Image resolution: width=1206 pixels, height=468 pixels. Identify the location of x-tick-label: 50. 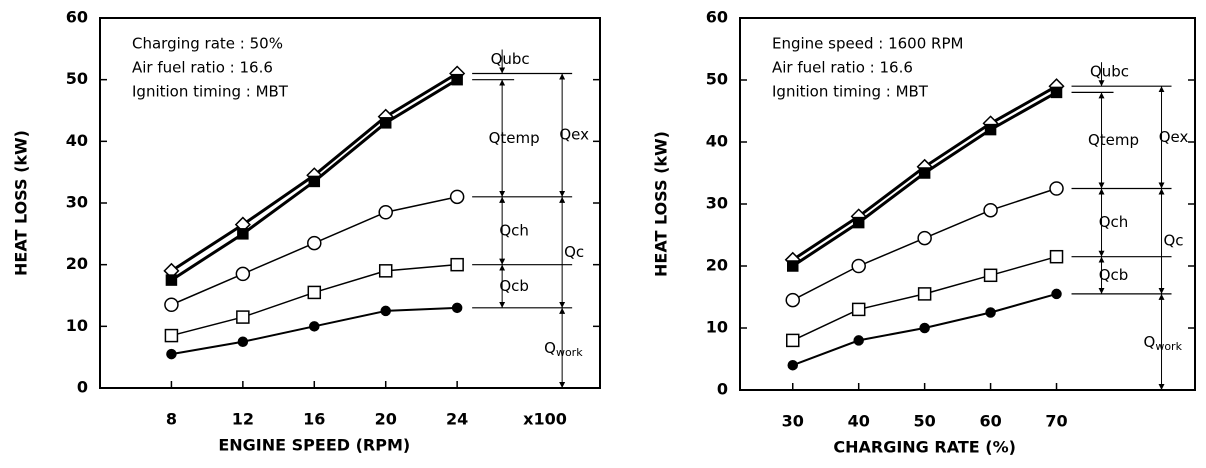
(925, 421).